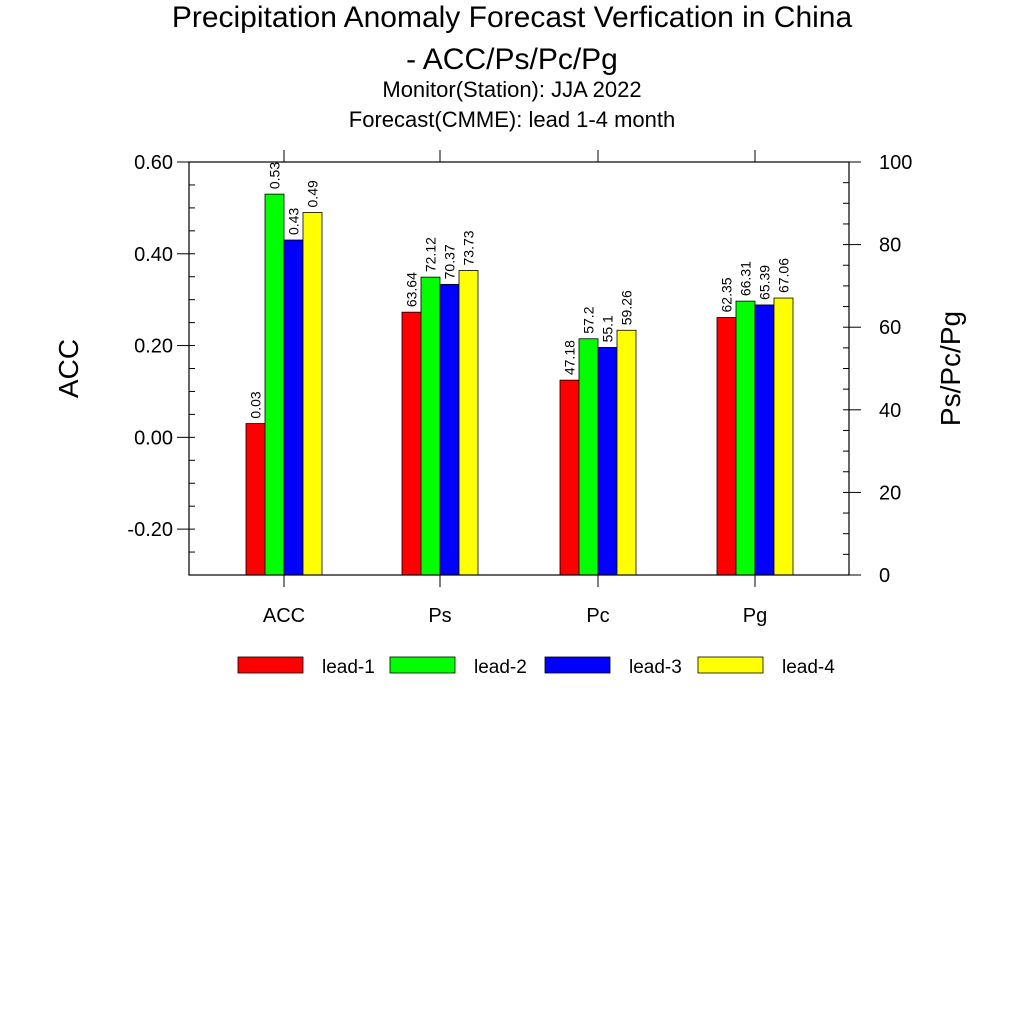 This screenshot has height=1024, width=1024. Describe the element at coordinates (570, 357) in the screenshot. I see `bar-value-label: 47.18` at that location.